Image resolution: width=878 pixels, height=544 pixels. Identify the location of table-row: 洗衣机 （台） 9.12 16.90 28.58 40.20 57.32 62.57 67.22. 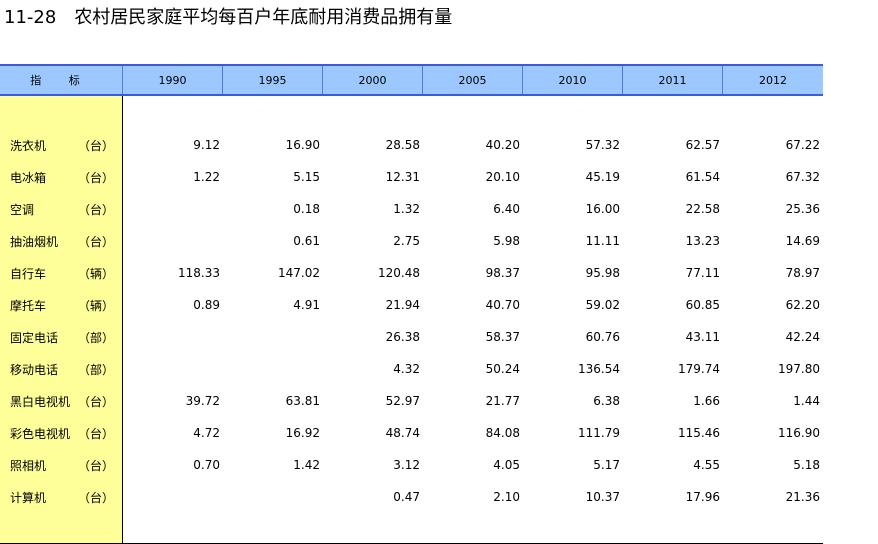
(411, 145).